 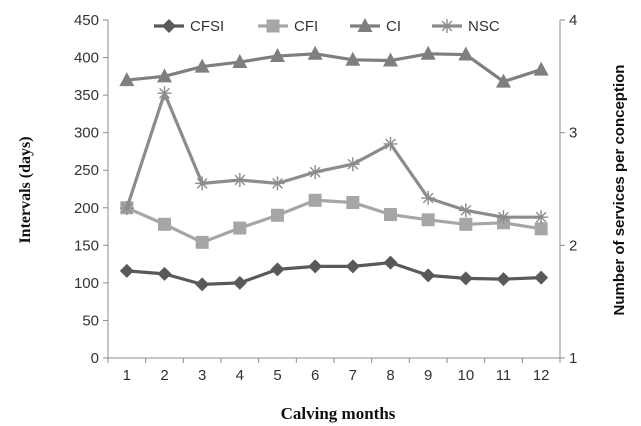 I want to click on y-tick-label: 0, so click(x=95, y=358).